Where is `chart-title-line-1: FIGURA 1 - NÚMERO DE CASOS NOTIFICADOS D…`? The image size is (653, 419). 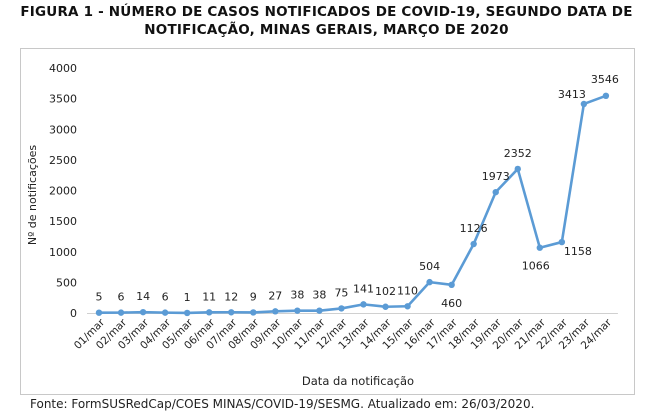
chart-title-line-1: FIGURA 1 - NÚMERO DE CASOS NOTIFICADOS D… is located at coordinates (326, 12).